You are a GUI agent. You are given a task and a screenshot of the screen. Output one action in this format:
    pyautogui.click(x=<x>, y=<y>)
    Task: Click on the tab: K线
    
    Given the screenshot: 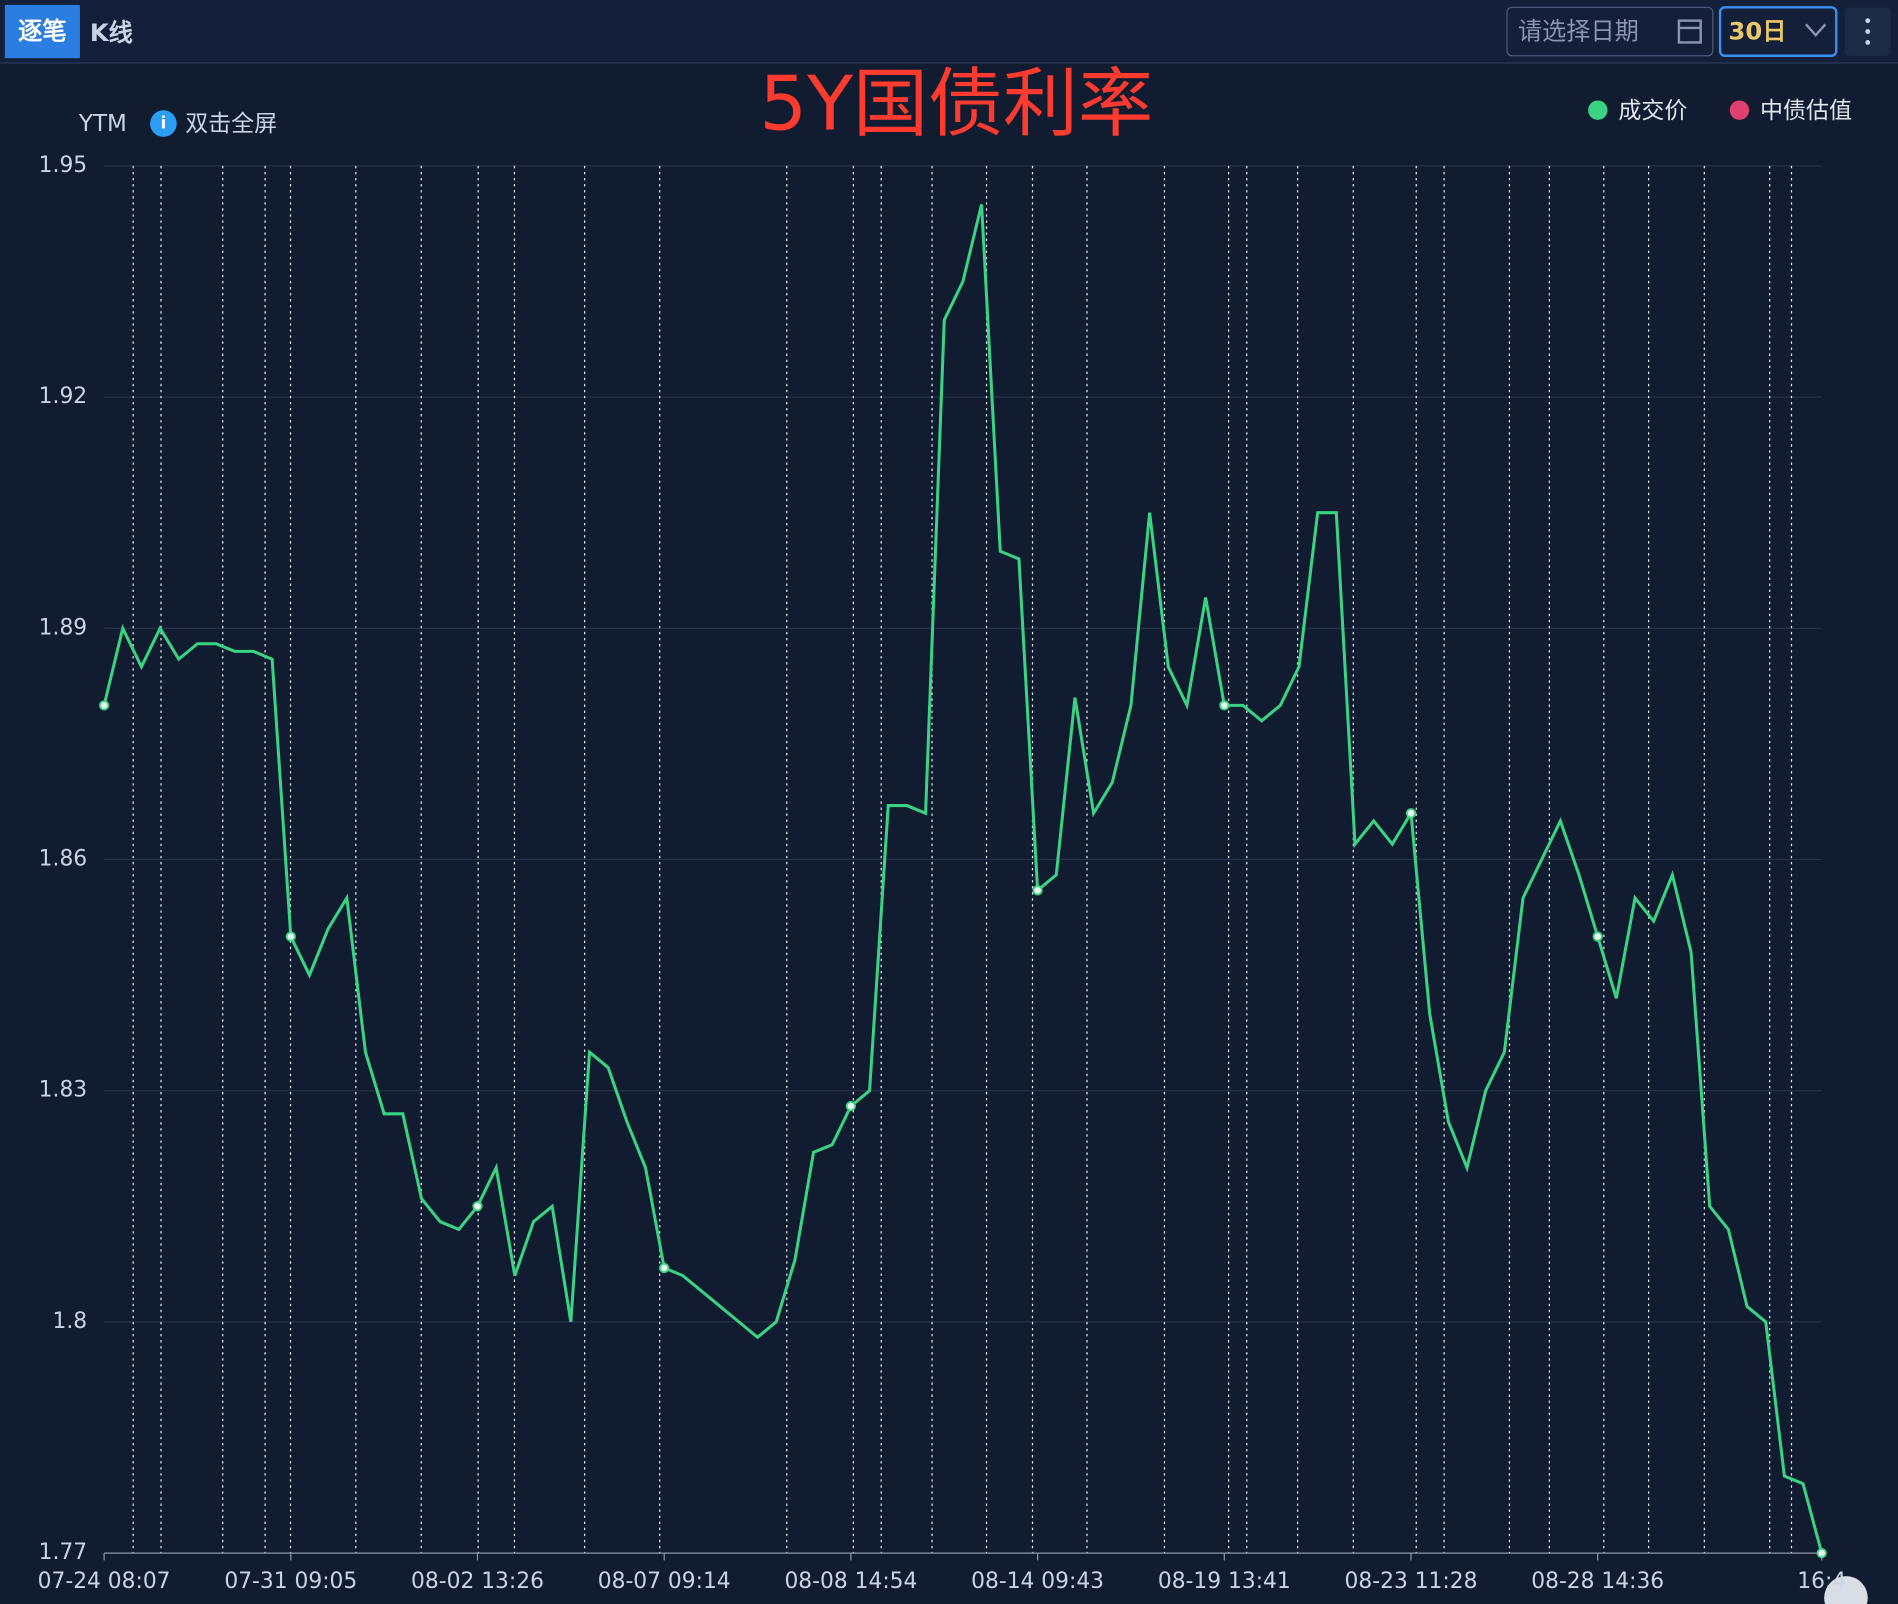 What is the action you would take?
    pyautogui.click(x=111, y=33)
    